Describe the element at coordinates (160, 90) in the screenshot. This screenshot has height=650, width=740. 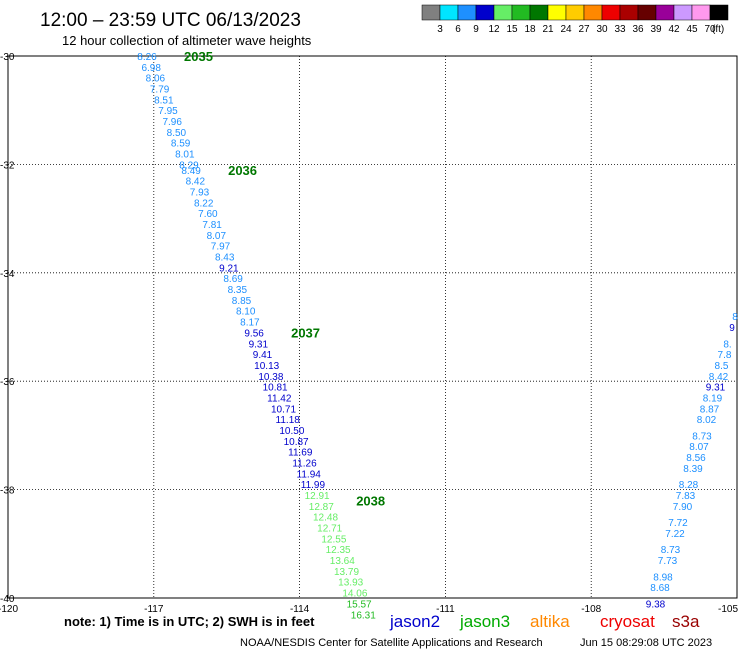
I see `wave-height-reading: 7.79` at that location.